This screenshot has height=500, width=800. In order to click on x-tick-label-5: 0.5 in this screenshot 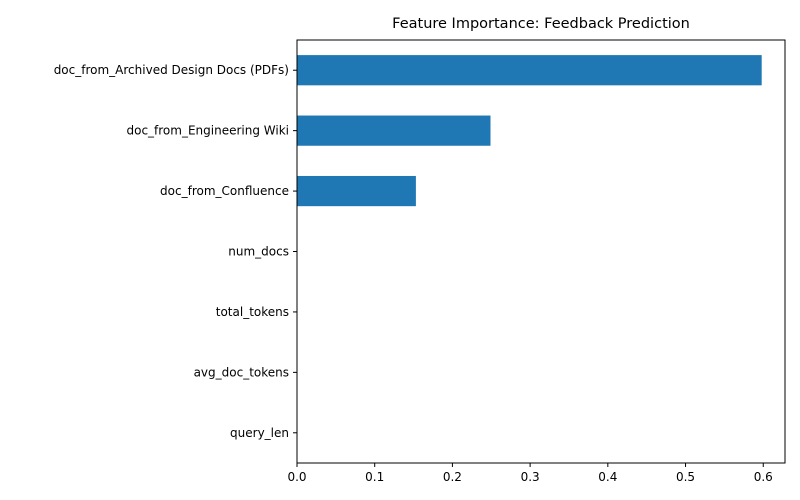, I will do `click(685, 477)`.